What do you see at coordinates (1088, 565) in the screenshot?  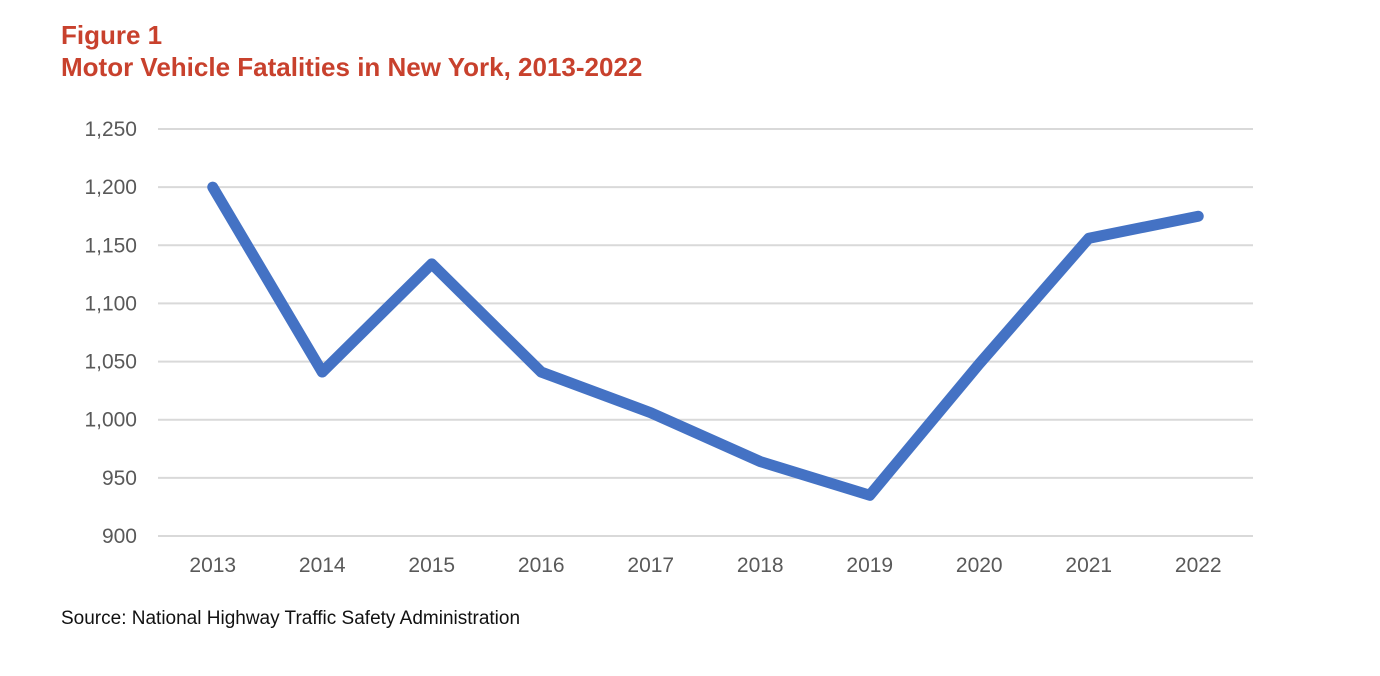 I see `x-tick-label: 2021` at bounding box center [1088, 565].